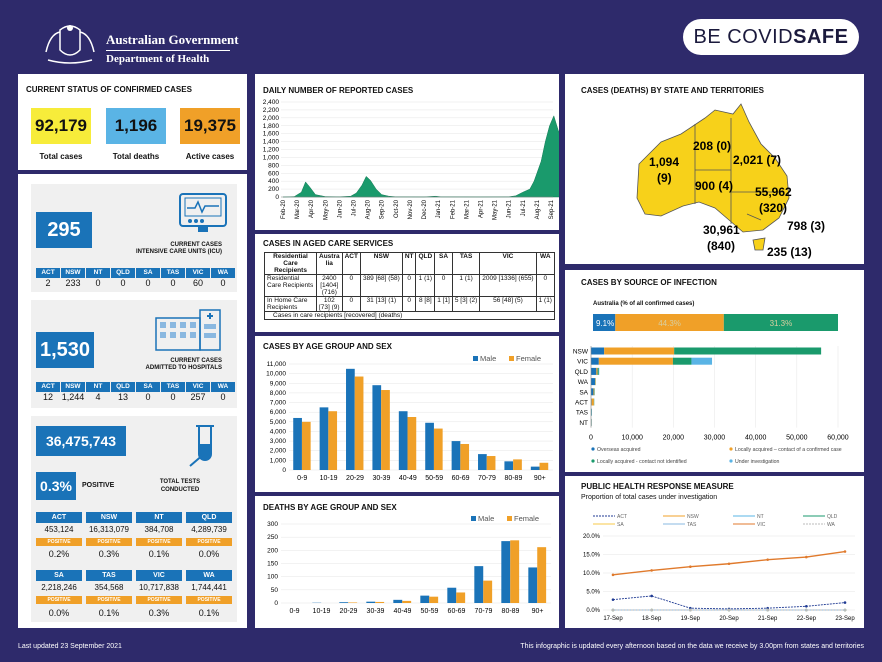 This screenshot has width=882, height=662. What do you see at coordinates (59, 587) in the screenshot?
I see `test-v-sa: 2,218,246` at bounding box center [59, 587].